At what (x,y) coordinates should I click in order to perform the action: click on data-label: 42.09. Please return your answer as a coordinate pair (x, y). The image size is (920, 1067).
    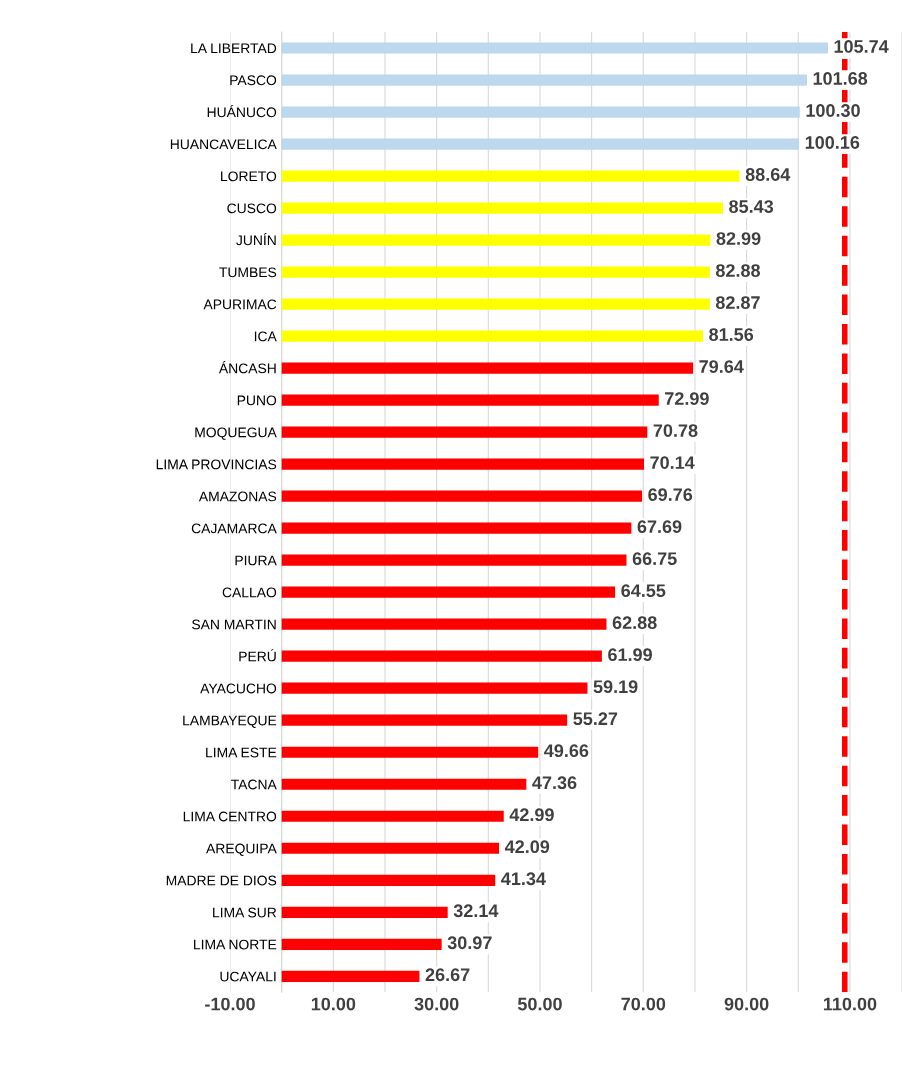
    Looking at the image, I should click on (527, 847).